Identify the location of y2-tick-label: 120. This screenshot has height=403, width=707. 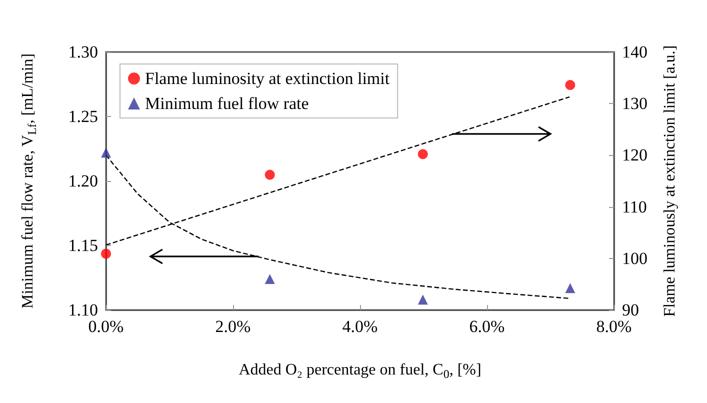
(635, 155).